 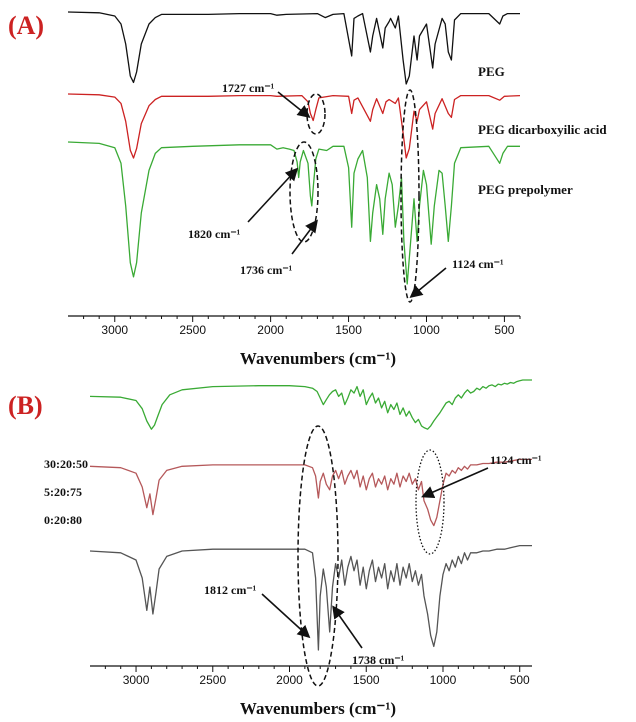 What do you see at coordinates (542, 129) in the screenshot?
I see `legend-peg-dicarboxylic-acid: PEG dicarboxyilic acid` at bounding box center [542, 129].